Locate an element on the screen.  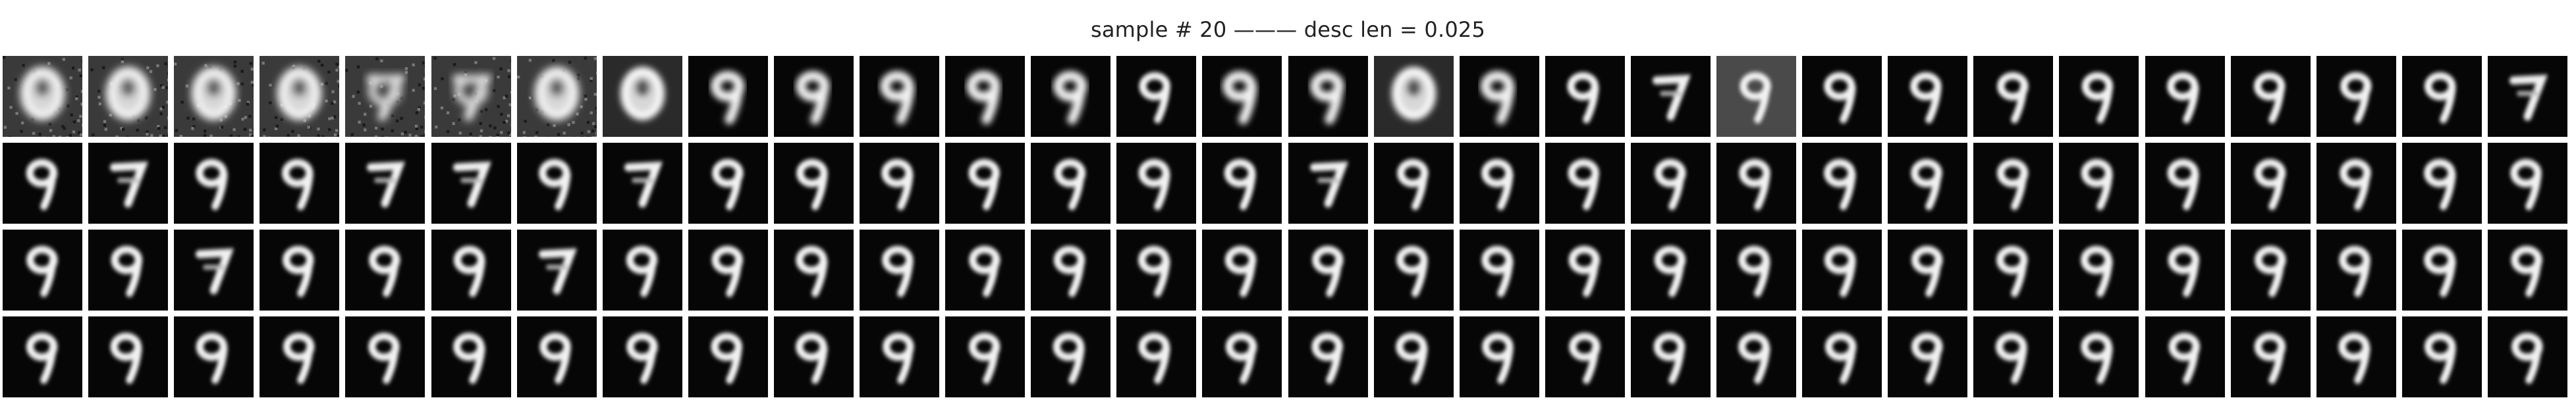
figure-title: sample # 20 ——— desc len = 0.025 is located at coordinates (1288, 30).